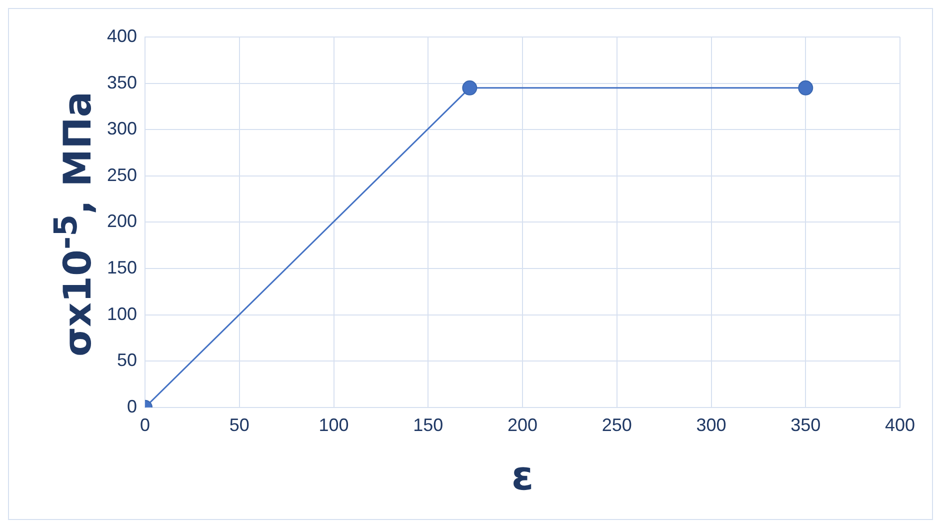  What do you see at coordinates (900, 425) in the screenshot?
I see `x-tick-label: 400` at bounding box center [900, 425].